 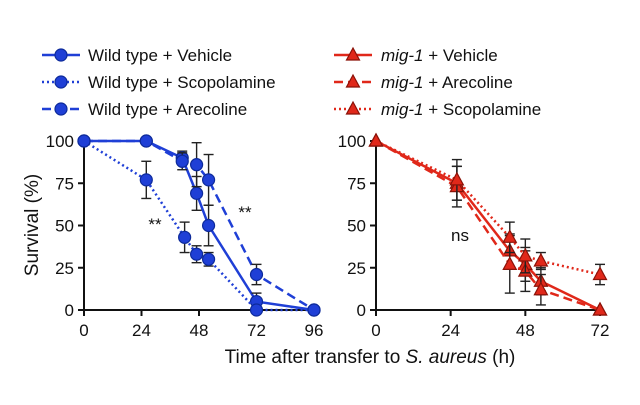 What do you see at coordinates (460, 235) in the screenshot?
I see `annotation-ns: ns` at bounding box center [460, 235].